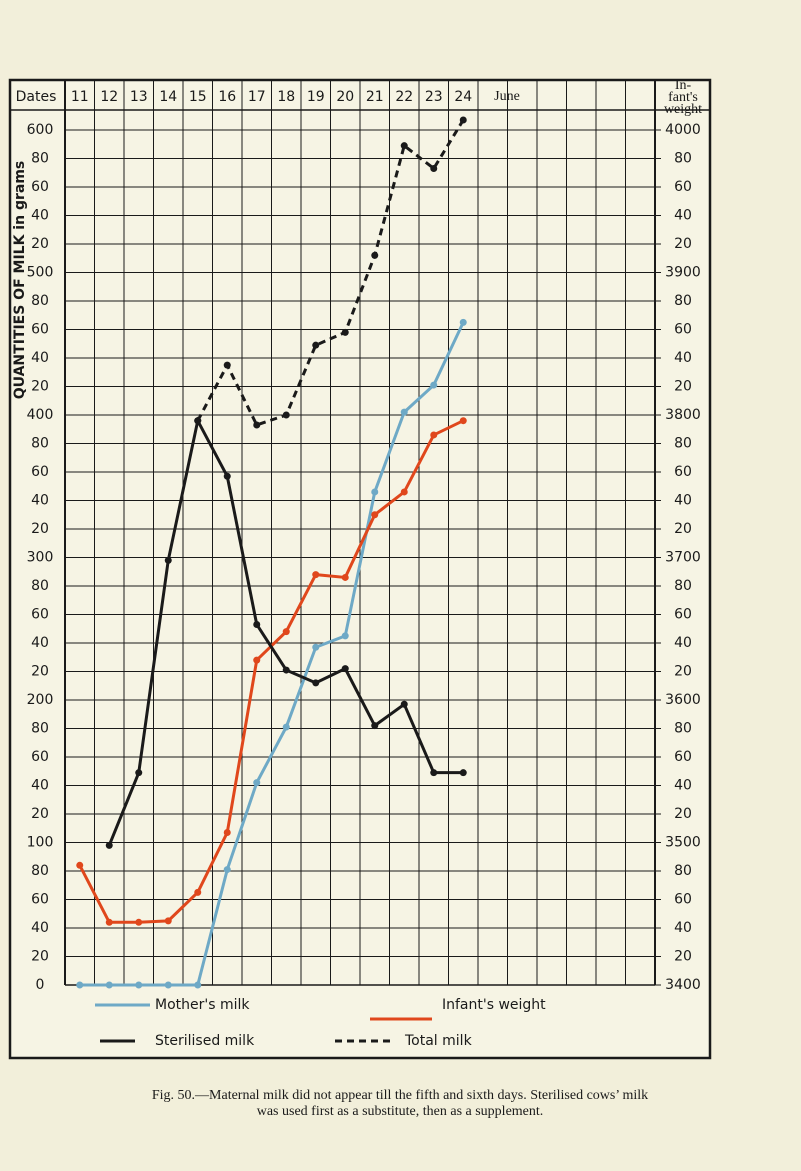 The image size is (801, 1171). I want to click on x-tick-label: 22, so click(404, 97).